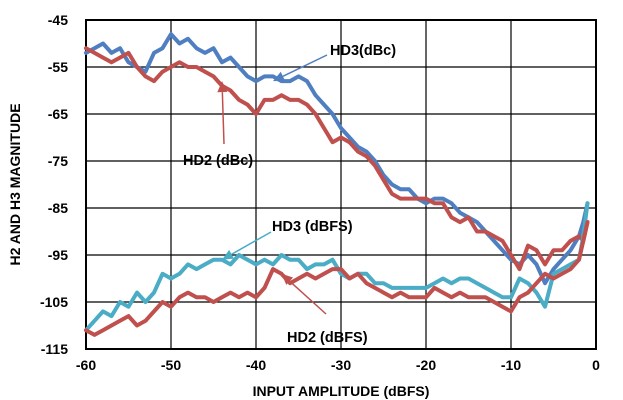 This screenshot has height=400, width=623. Describe the element at coordinates (327, 338) in the screenshot. I see `annotation-label: HD2 (dBFS)` at that location.